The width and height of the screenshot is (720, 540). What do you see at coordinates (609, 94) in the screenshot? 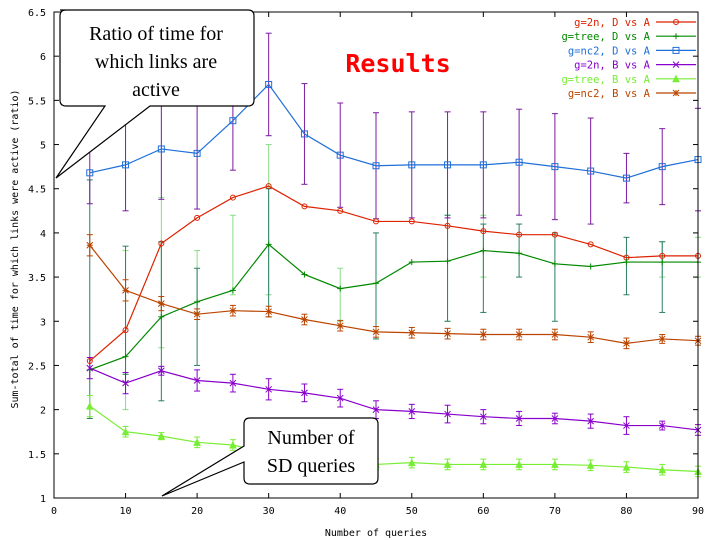
I see `legend-label: g=nc2, B vs A` at bounding box center [609, 94].